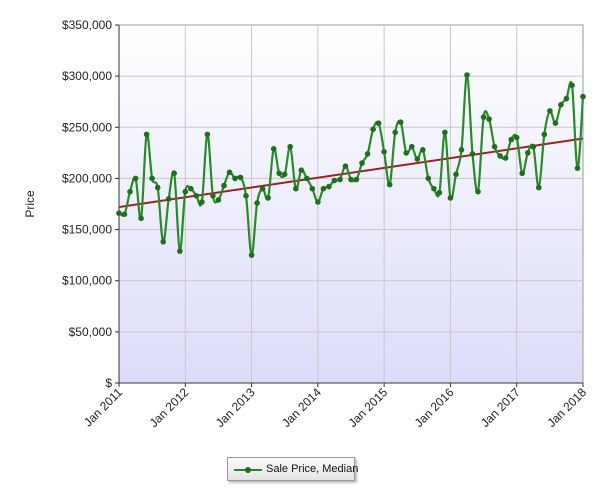  Describe the element at coordinates (312, 469) in the screenshot. I see `legend-series-label: Sale Price, Median` at that location.